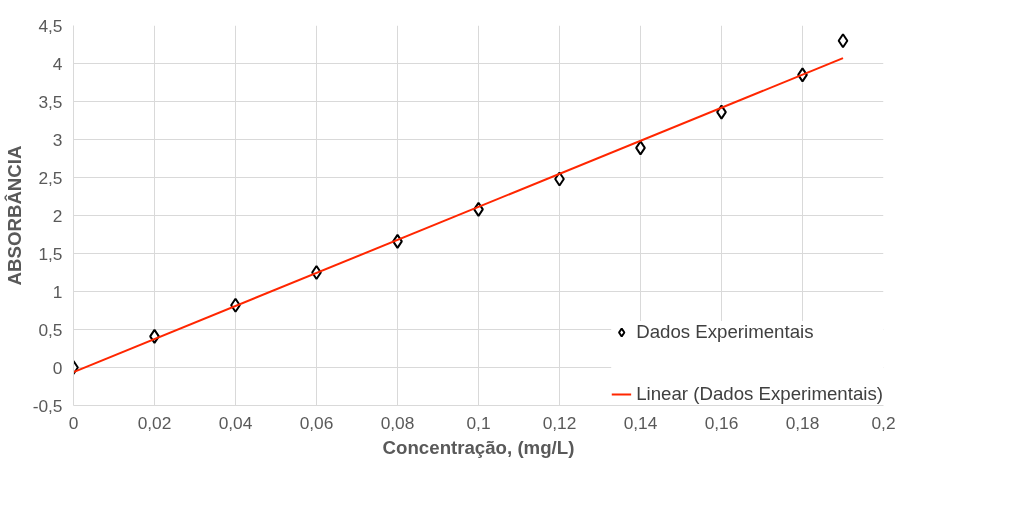 This screenshot has width=1018, height=505. Describe the element at coordinates (57, 291) in the screenshot. I see `y-tick-label: 1` at that location.